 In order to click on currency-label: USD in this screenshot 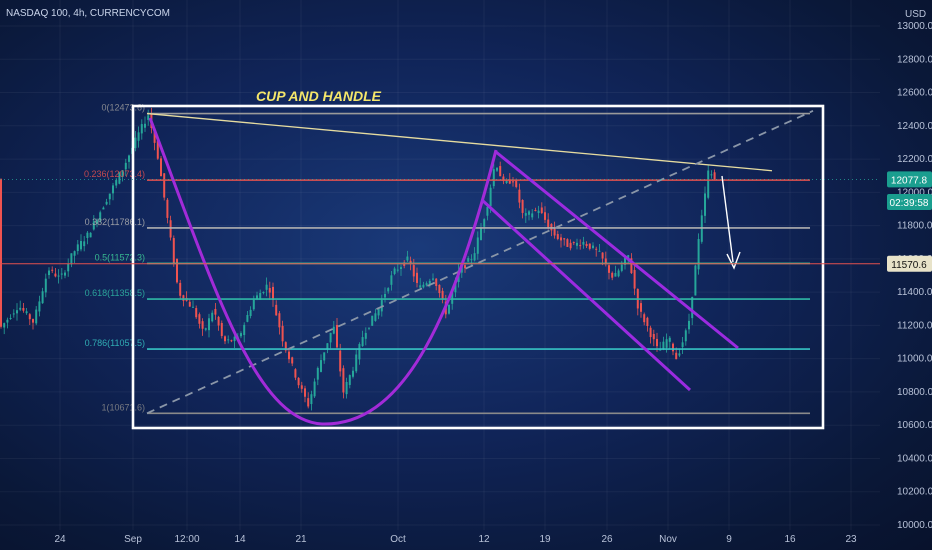, I will do `click(915, 14)`.